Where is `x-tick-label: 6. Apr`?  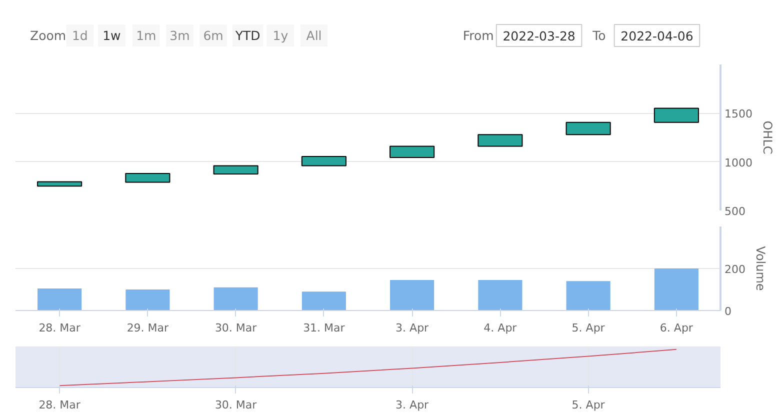
x-tick-label: 6. Apr is located at coordinates (677, 328).